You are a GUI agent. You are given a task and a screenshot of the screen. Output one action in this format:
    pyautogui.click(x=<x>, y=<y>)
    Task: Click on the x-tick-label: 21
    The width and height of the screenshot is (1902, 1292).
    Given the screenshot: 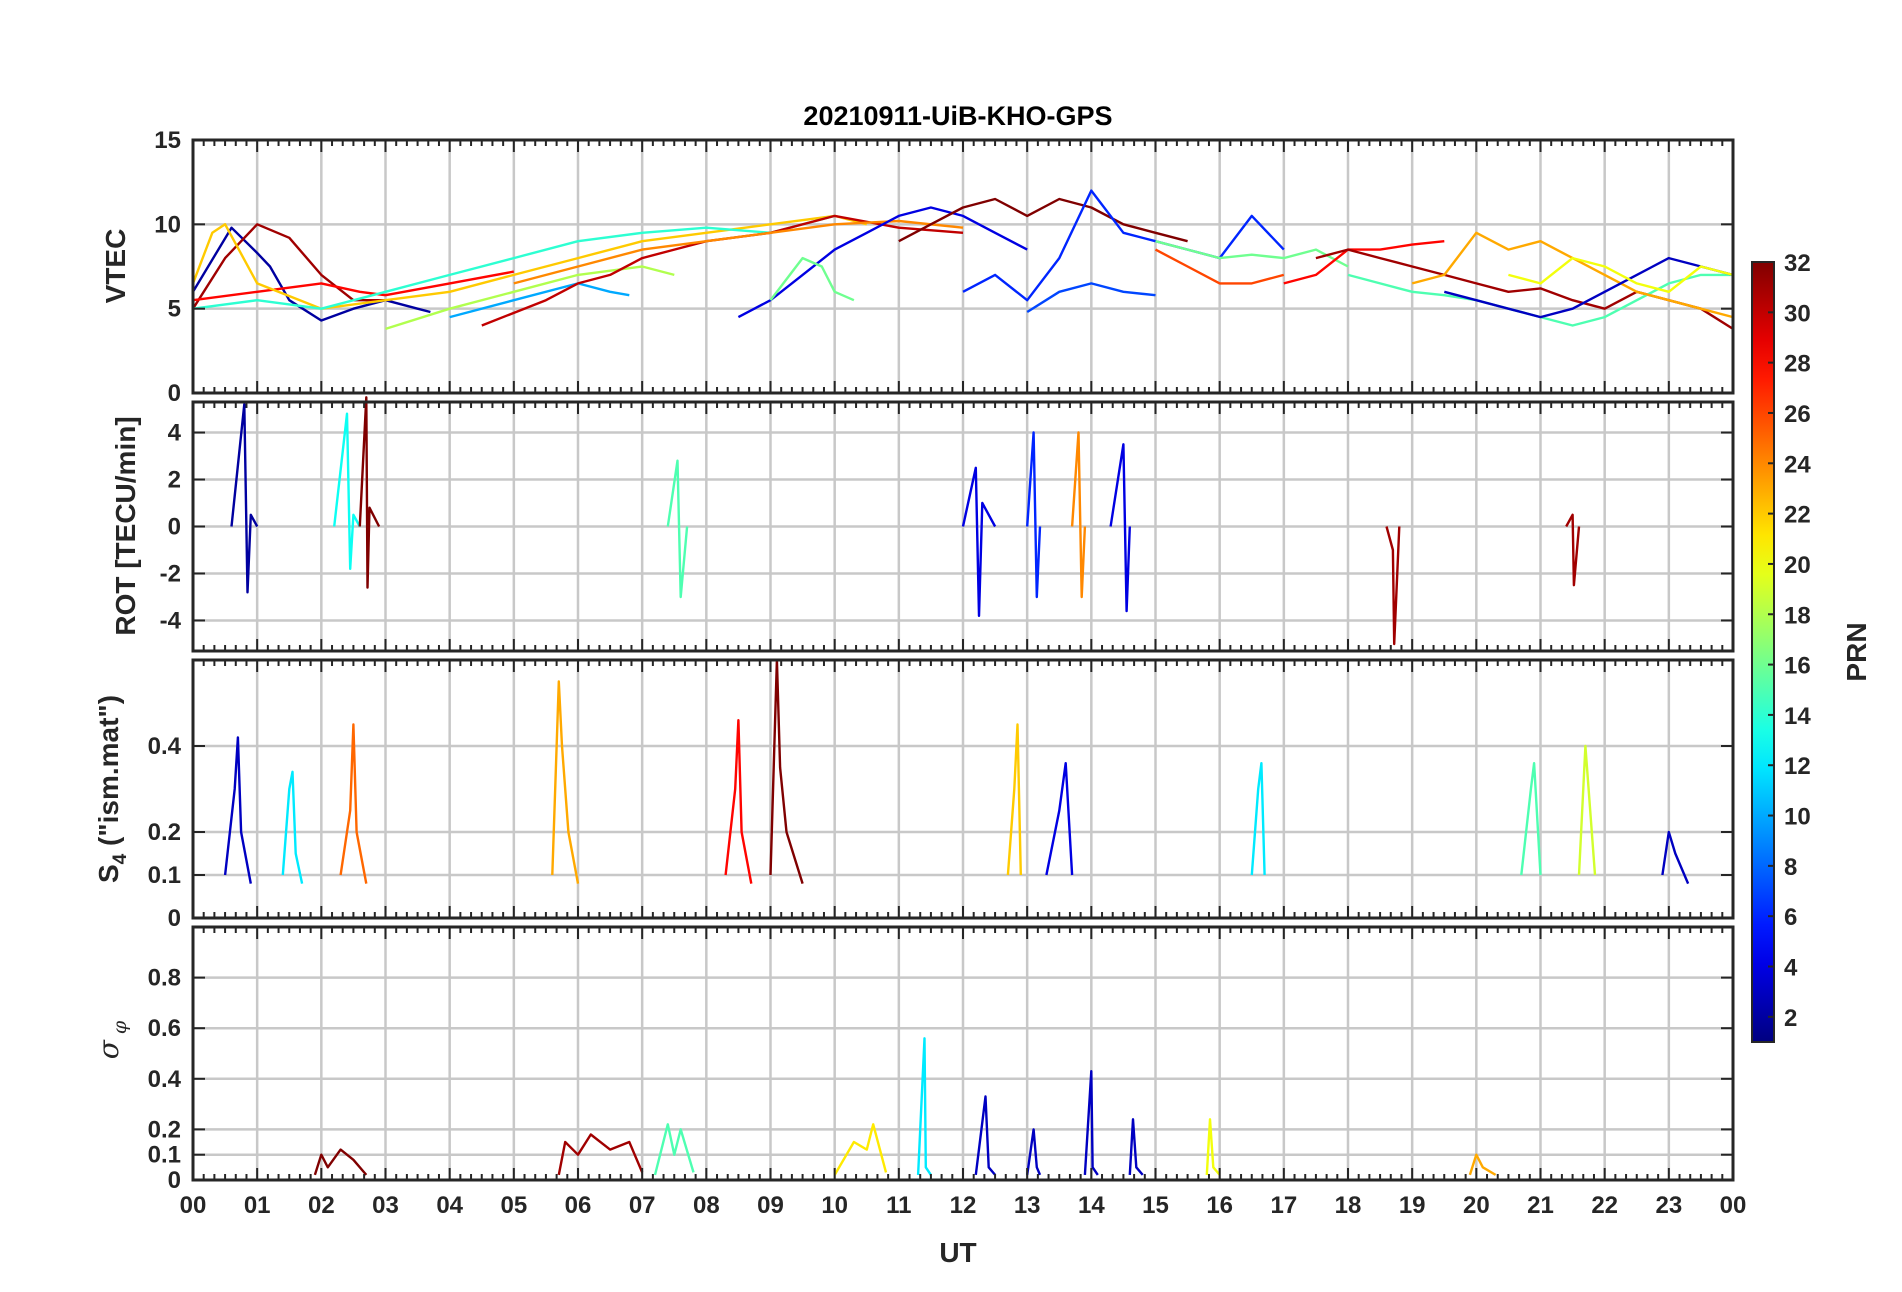 What is the action you would take?
    pyautogui.click(x=1540, y=1205)
    